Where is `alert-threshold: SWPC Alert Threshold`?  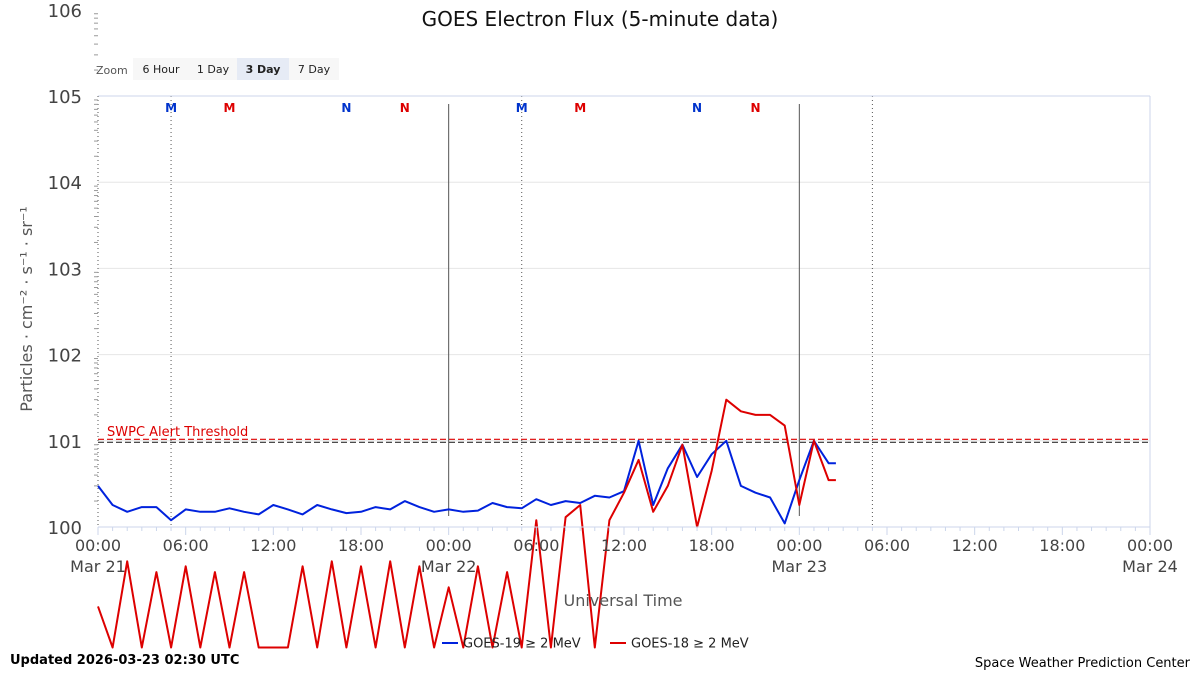
alert-threshold: SWPC Alert Threshold is located at coordinates (624, 434).